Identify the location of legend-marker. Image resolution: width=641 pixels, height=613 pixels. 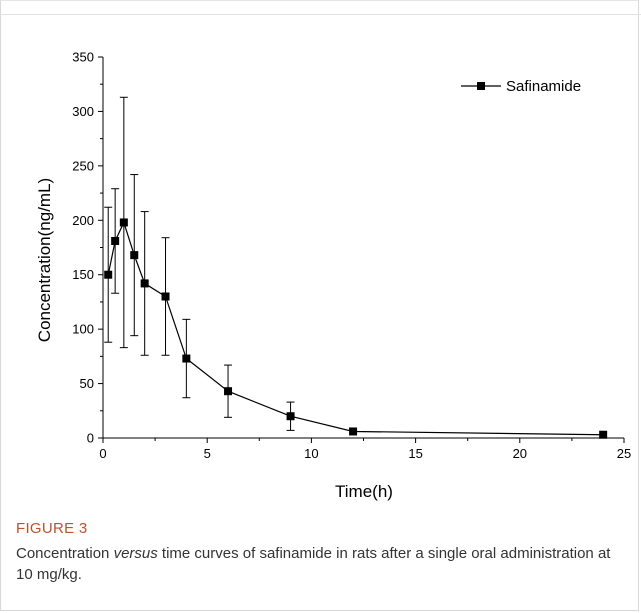
(481, 86).